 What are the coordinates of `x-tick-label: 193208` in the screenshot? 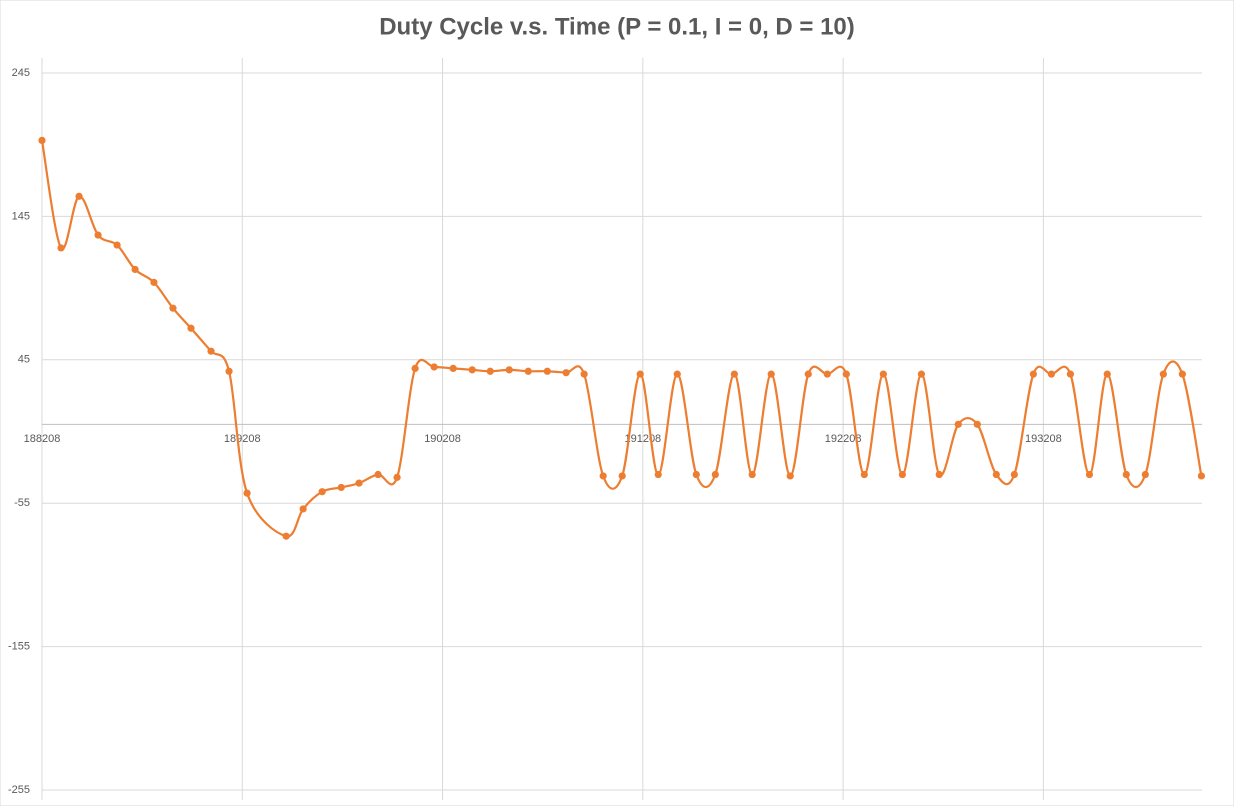 It's located at (1043, 439).